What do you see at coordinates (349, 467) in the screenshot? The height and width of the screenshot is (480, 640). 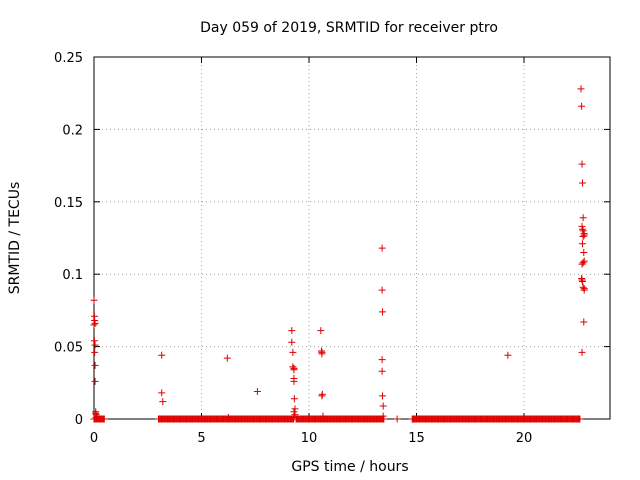 I see `x-axis-label: GPS time / hours` at bounding box center [349, 467].